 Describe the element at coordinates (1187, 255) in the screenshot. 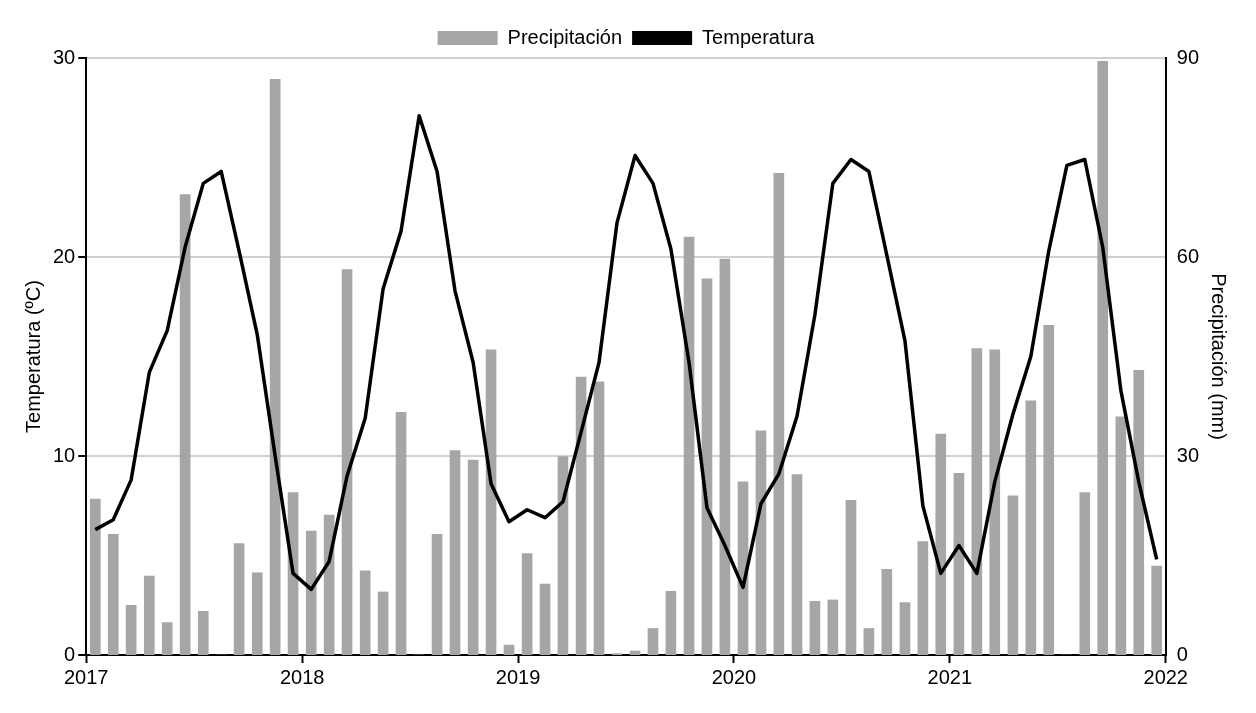

I see `y2-tick-label: 60` at that location.